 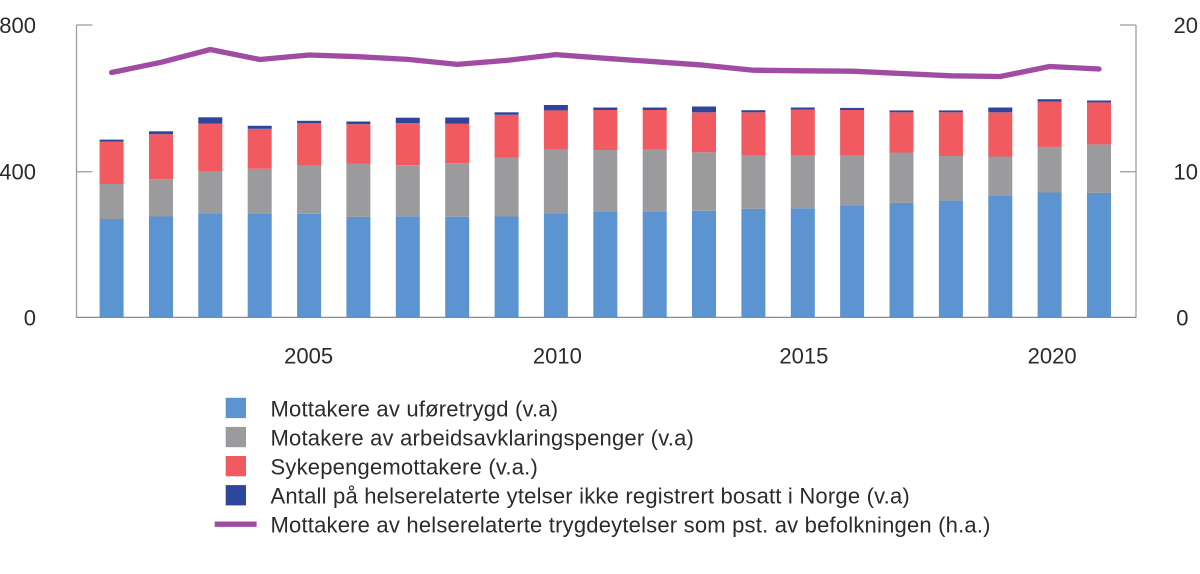 I want to click on svg-text: 800, so click(x=18, y=25).